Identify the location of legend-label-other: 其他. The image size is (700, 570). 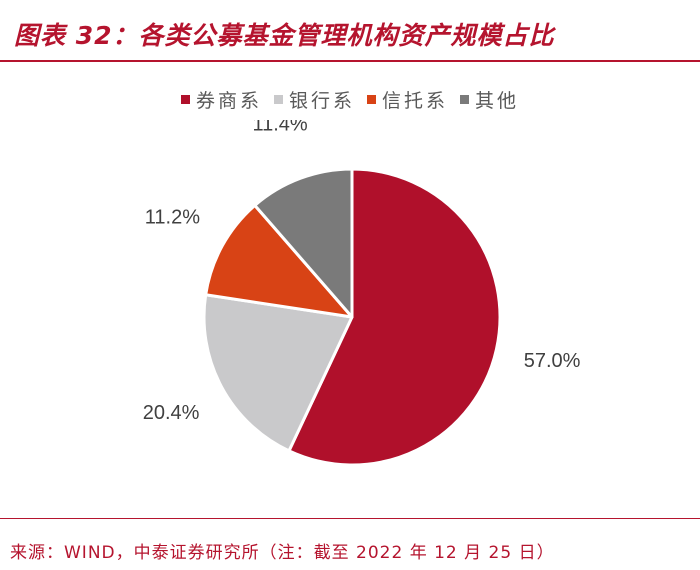
(497, 101).